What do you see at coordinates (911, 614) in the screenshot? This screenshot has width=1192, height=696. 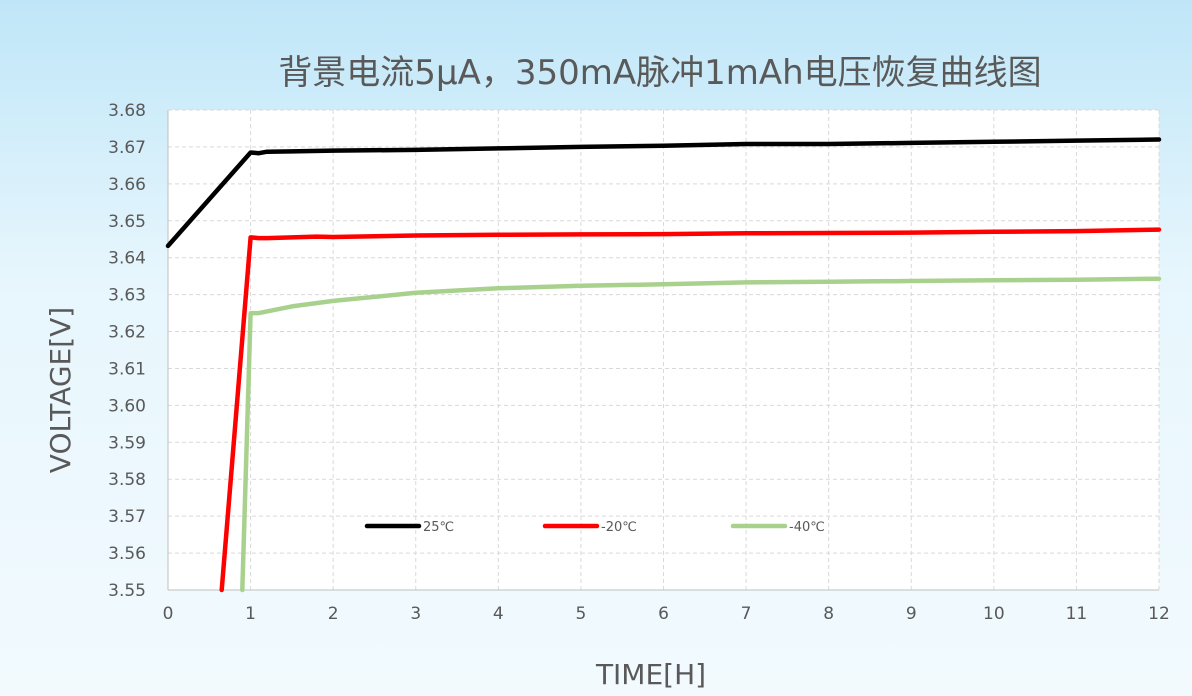 I see `x-tick-label: 9` at bounding box center [911, 614].